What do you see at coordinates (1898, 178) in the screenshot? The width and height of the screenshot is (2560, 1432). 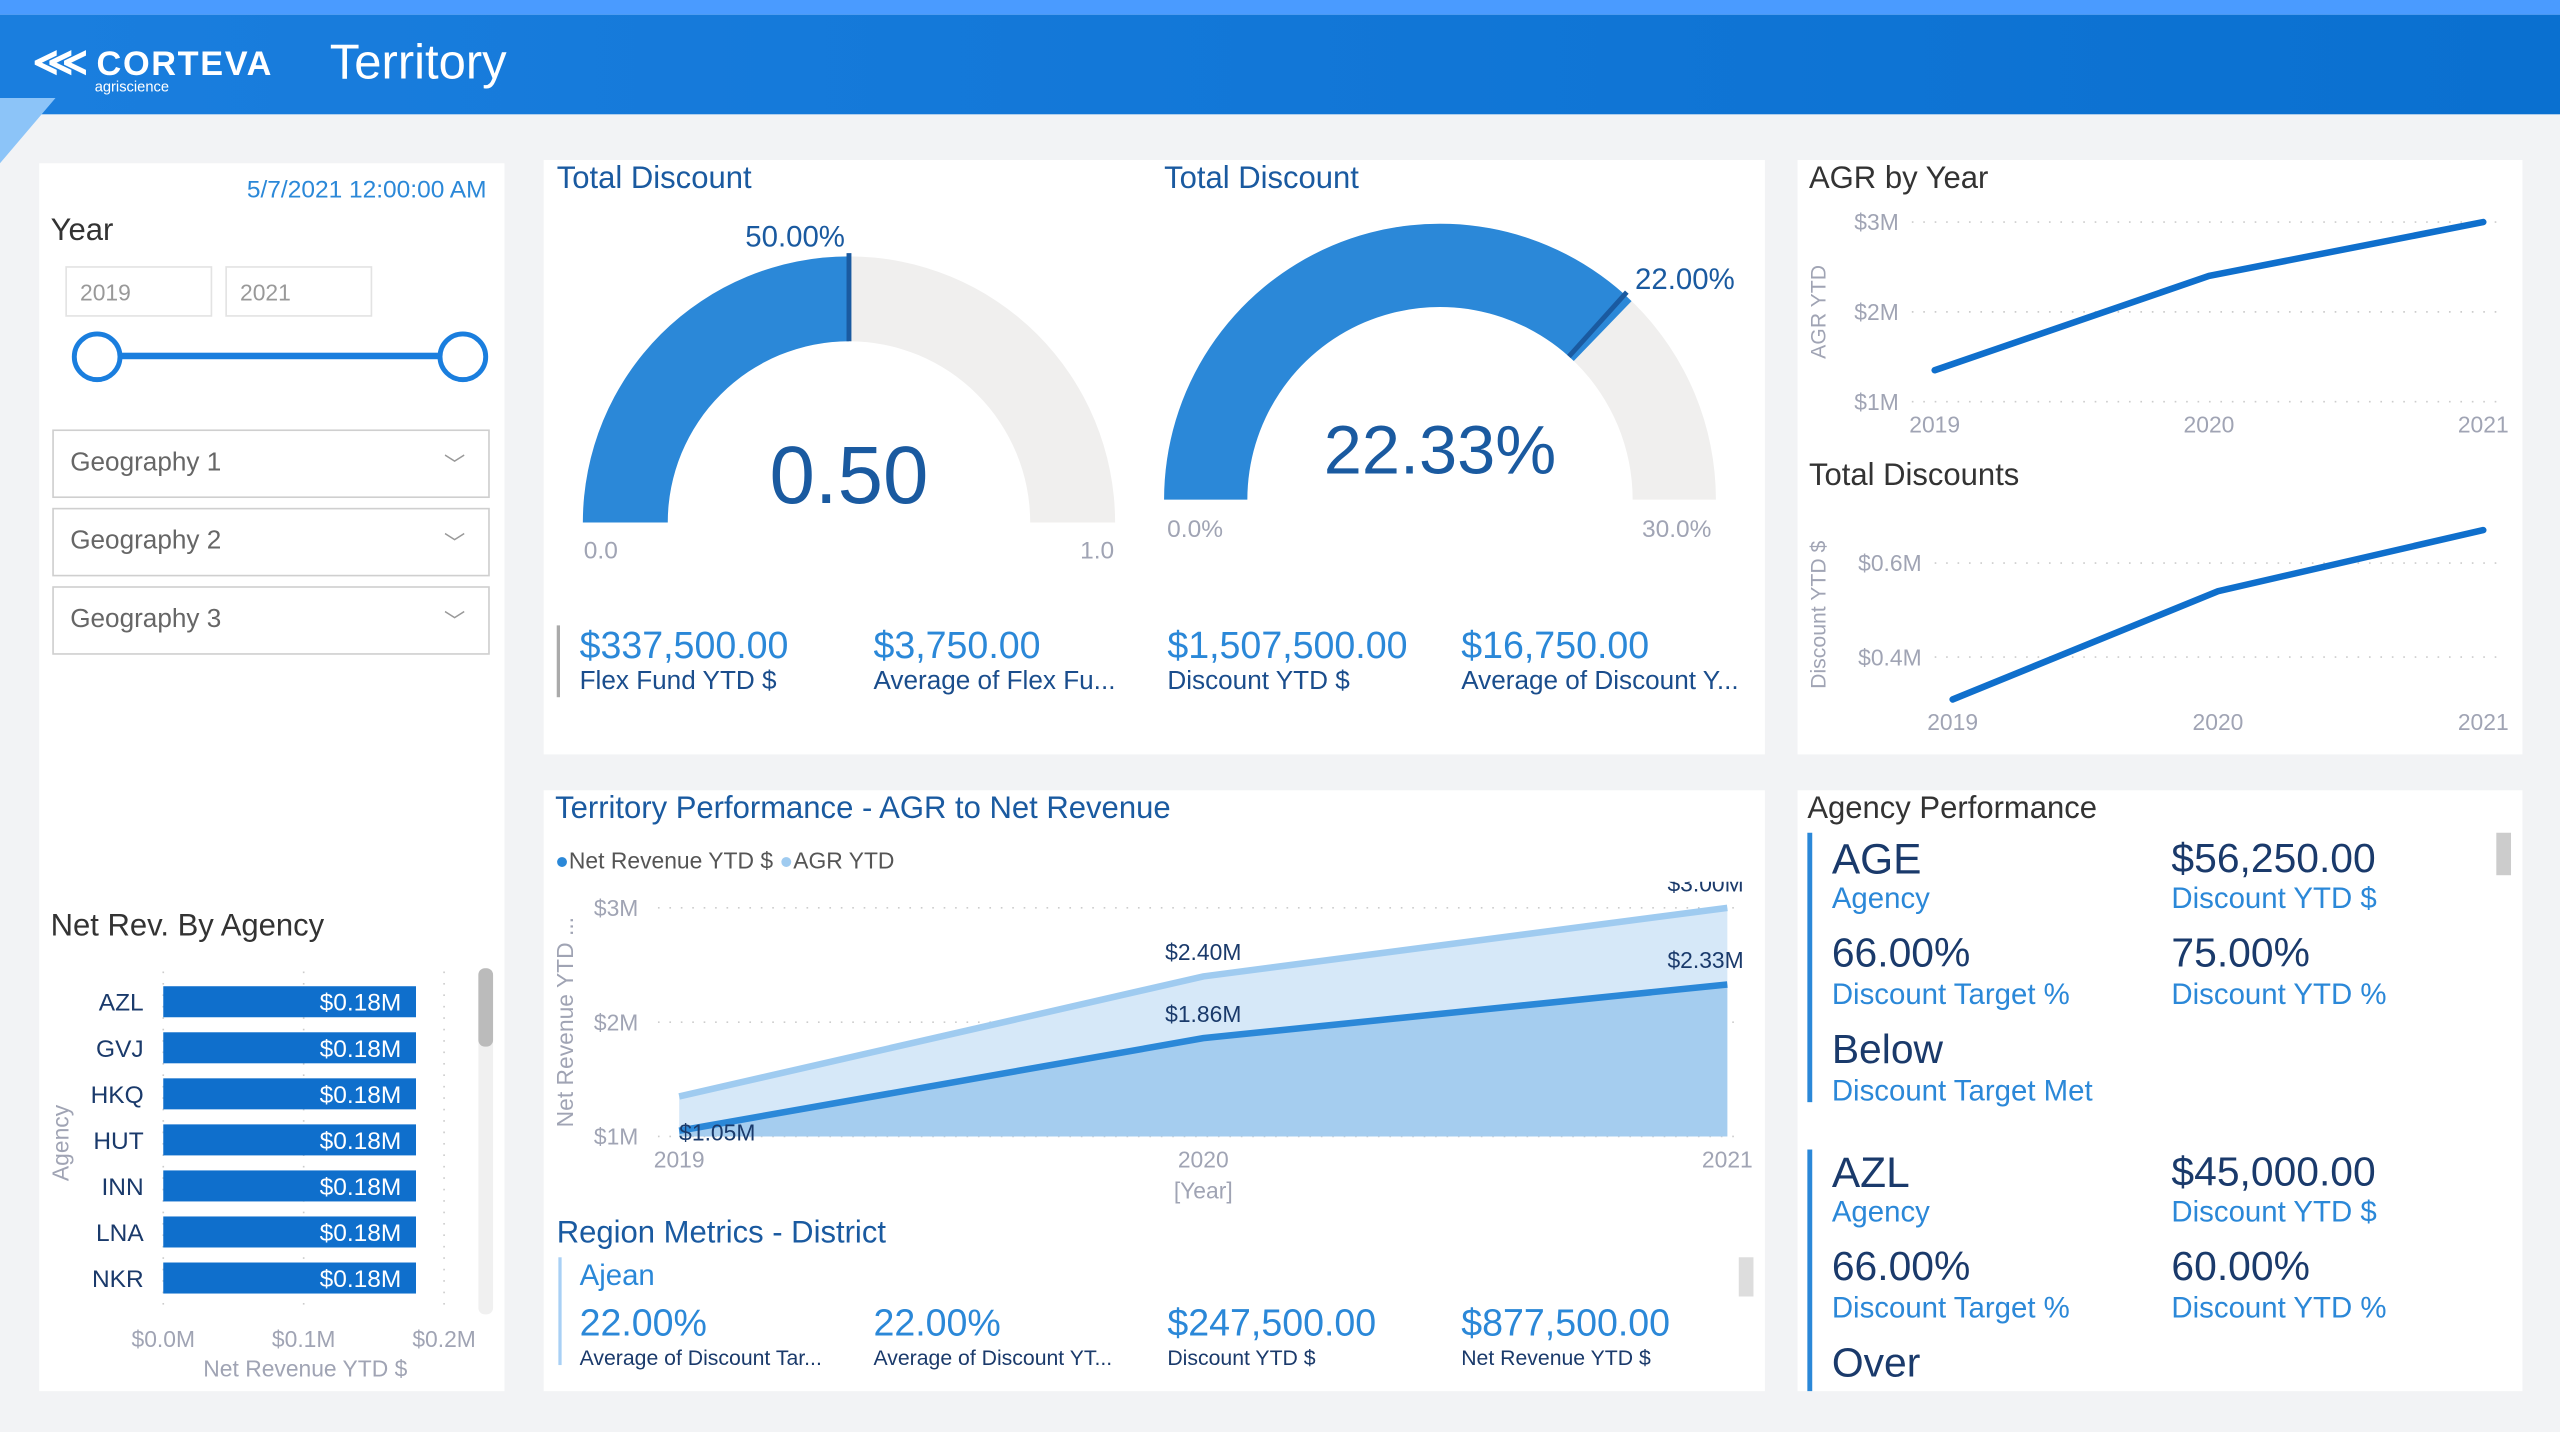 I see `agr-by-year-title: AGR by Year` at bounding box center [1898, 178].